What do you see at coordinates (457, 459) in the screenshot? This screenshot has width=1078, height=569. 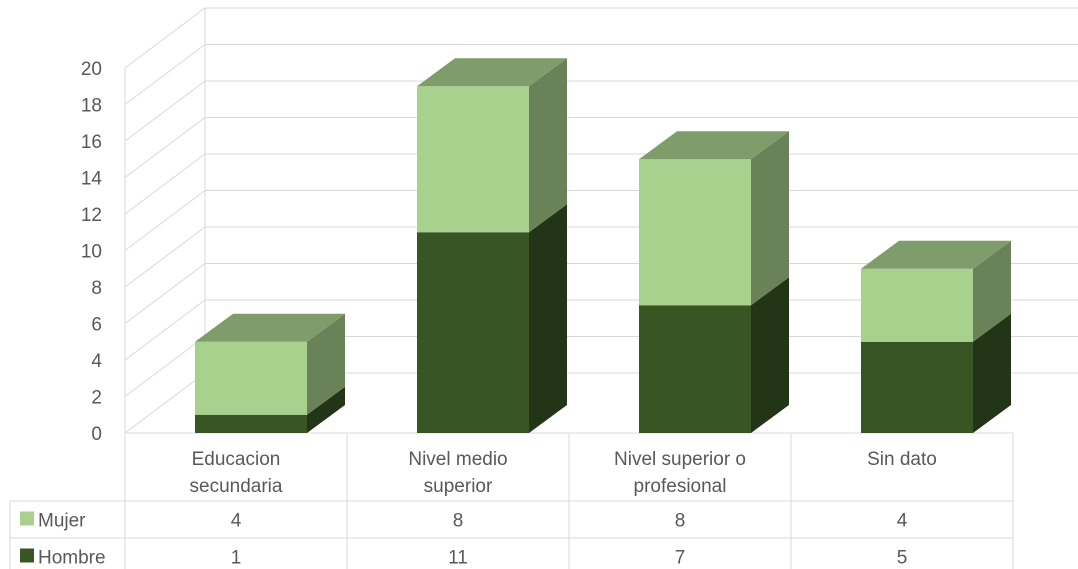 I see `category-label: Nivel medio` at bounding box center [457, 459].